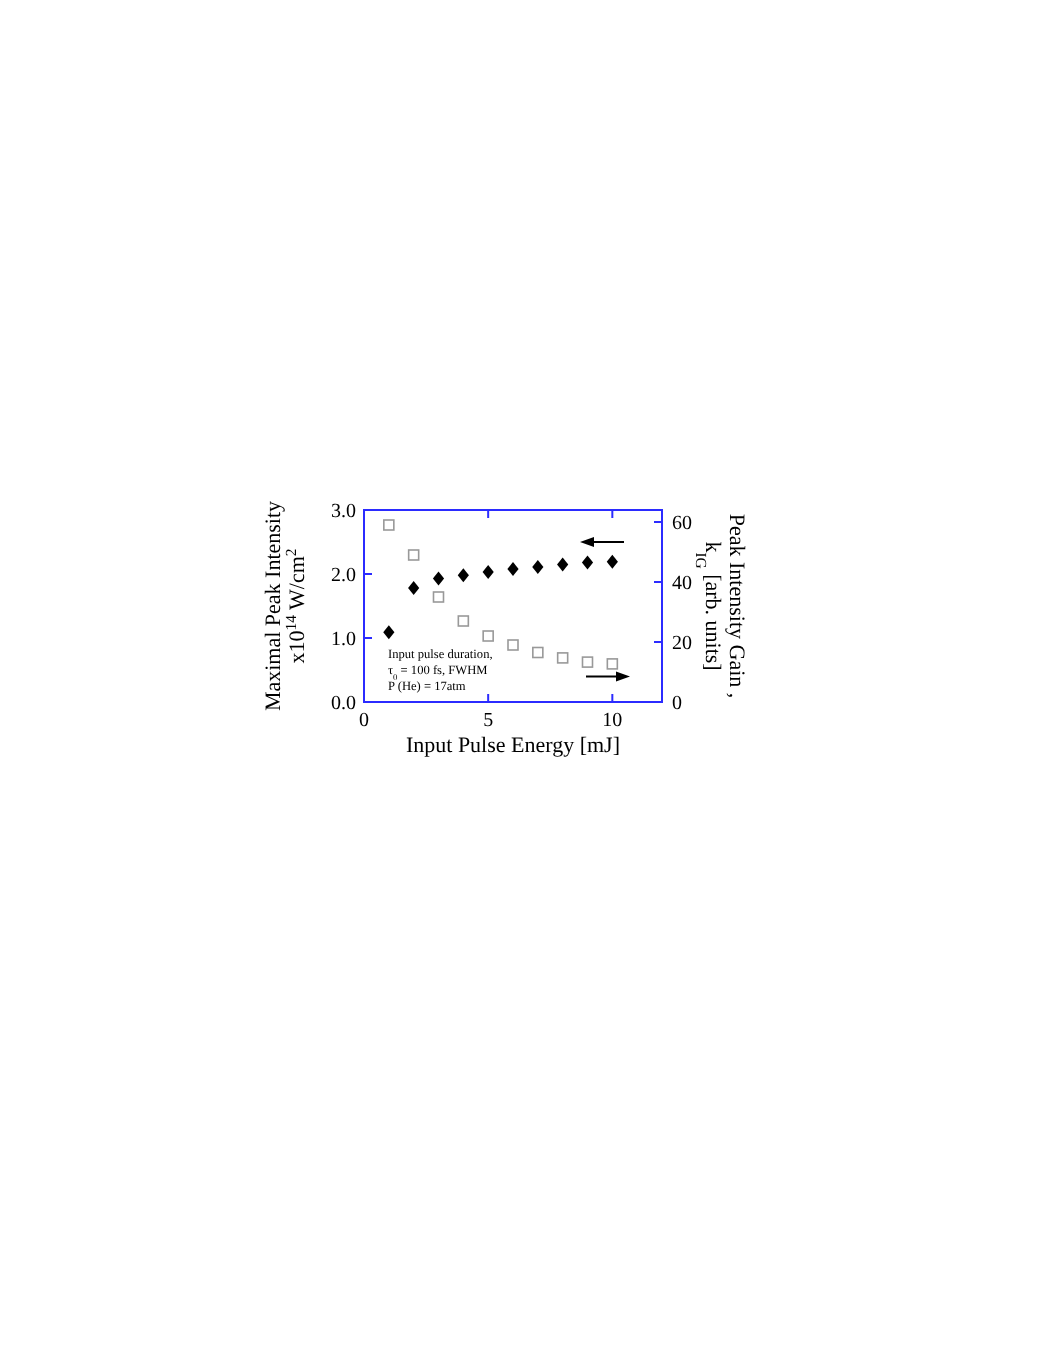 Image resolution: width=1052 pixels, height=1362 pixels. Describe the element at coordinates (343, 704) in the screenshot. I see `y-tick-label: 0.0` at that location.